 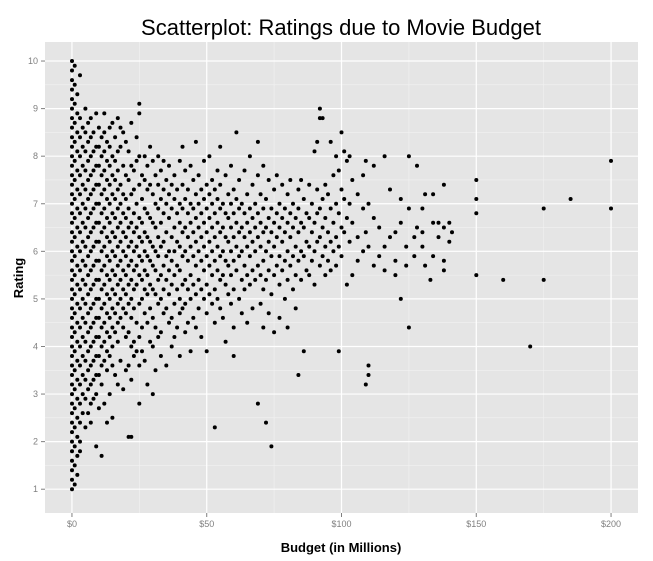 I want to click on y-tick-label: 6, so click(x=35, y=251).